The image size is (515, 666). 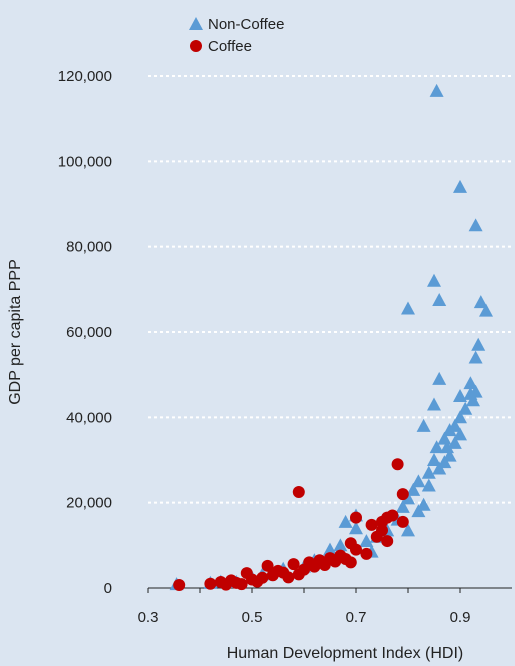 What do you see at coordinates (148, 617) in the screenshot?
I see `x-tick-label: 0.3` at bounding box center [148, 617].